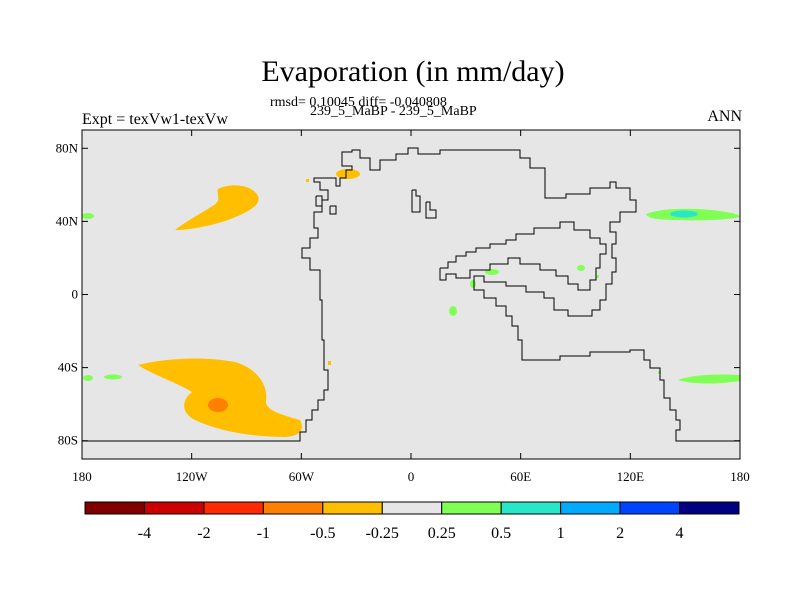  What do you see at coordinates (740, 476) in the screenshot?
I see `x-tick-label-6: 180` at bounding box center [740, 476].